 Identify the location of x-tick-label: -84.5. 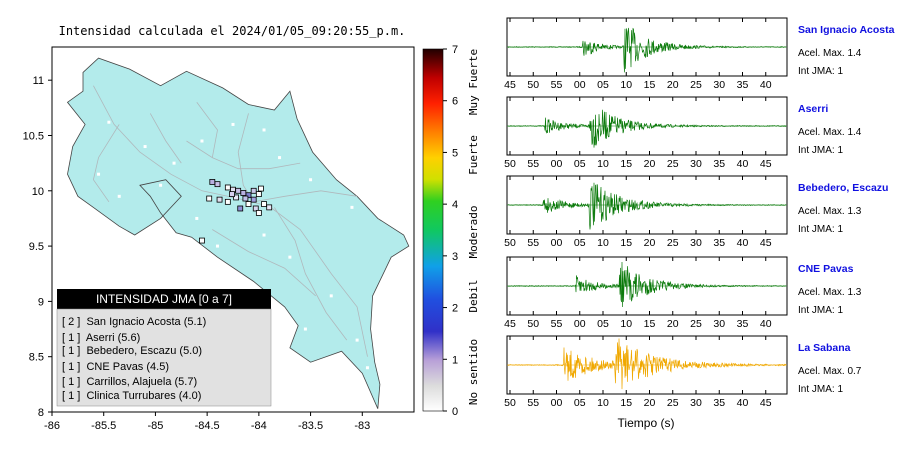
(207, 426).